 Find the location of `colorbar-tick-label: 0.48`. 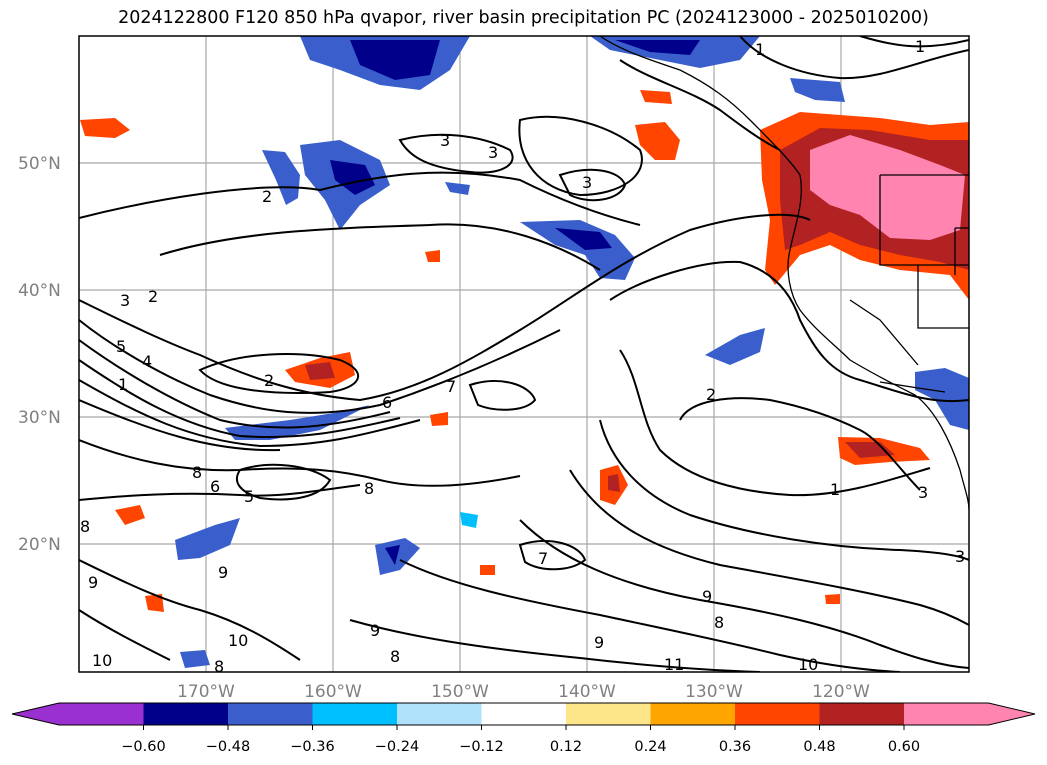

colorbar-tick-label: 0.48 is located at coordinates (819, 747).